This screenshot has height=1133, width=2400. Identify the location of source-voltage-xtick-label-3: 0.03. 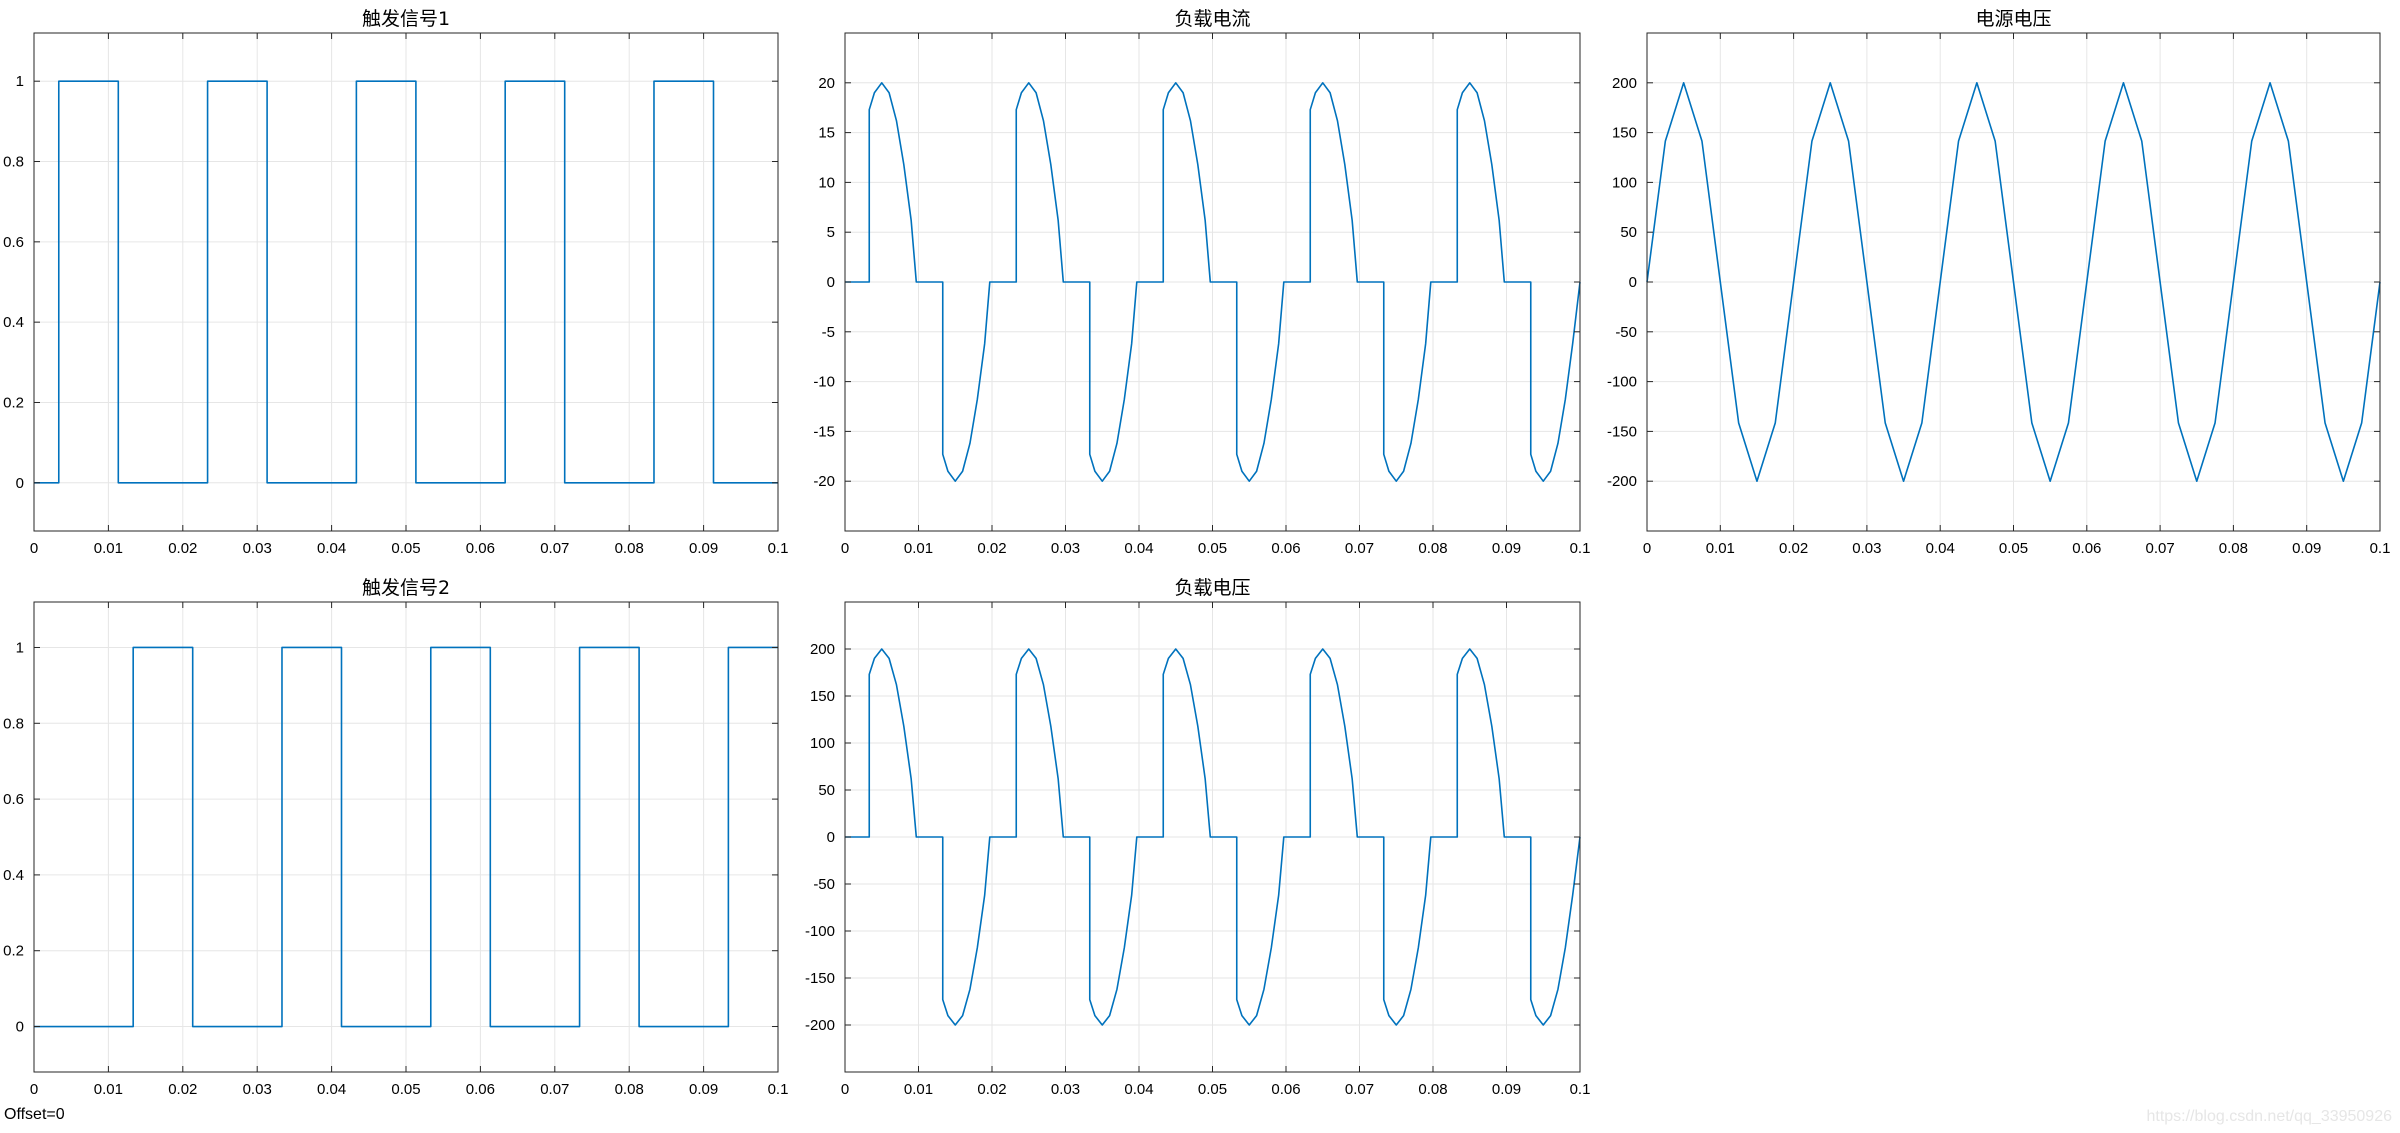
(1866, 548).